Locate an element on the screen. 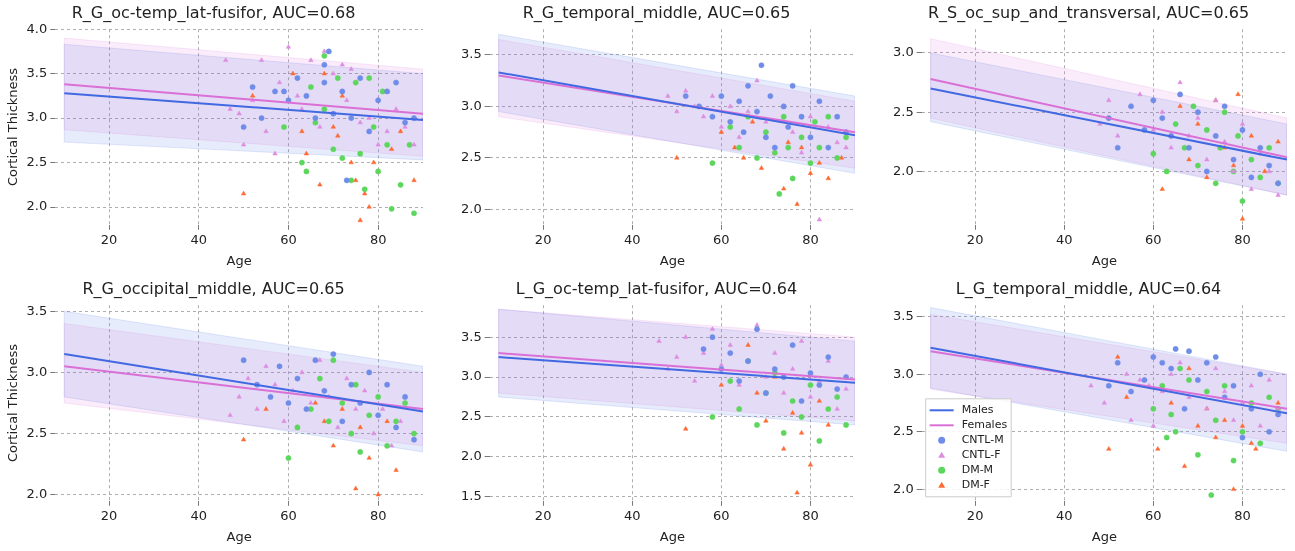  chart-title: R_G_oc-temp_lat-fusifor, AUC=0.68 is located at coordinates (213, 12).